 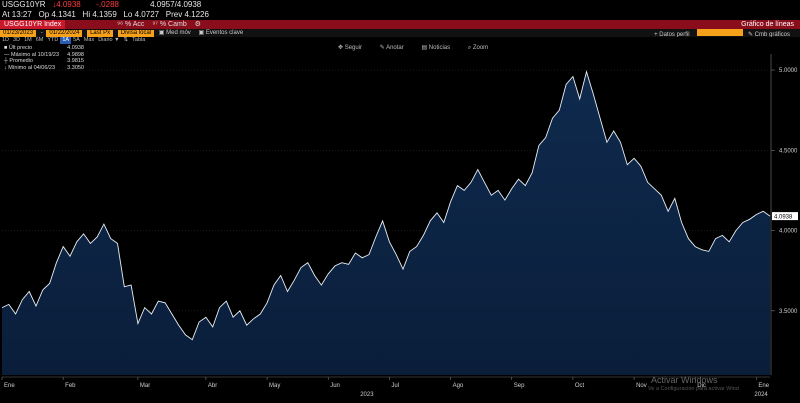 What do you see at coordinates (39, 40) in the screenshot?
I see `period-3-button: 6M` at bounding box center [39, 40].